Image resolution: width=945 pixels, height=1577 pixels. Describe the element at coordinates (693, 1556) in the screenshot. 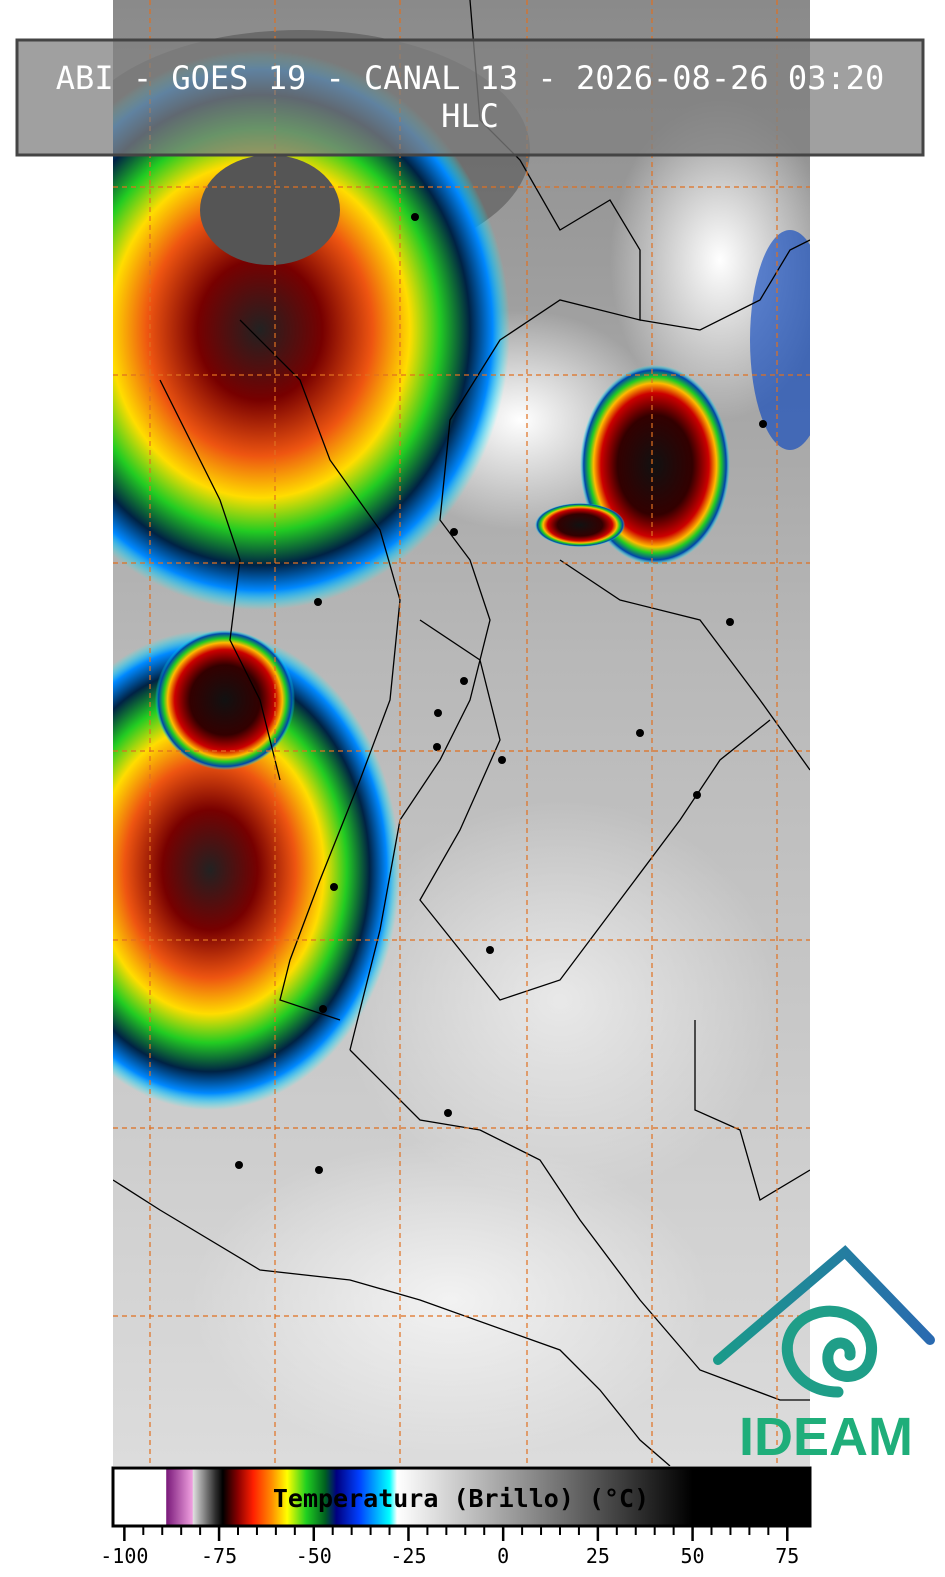

I see `tick-label: 50` at that location.